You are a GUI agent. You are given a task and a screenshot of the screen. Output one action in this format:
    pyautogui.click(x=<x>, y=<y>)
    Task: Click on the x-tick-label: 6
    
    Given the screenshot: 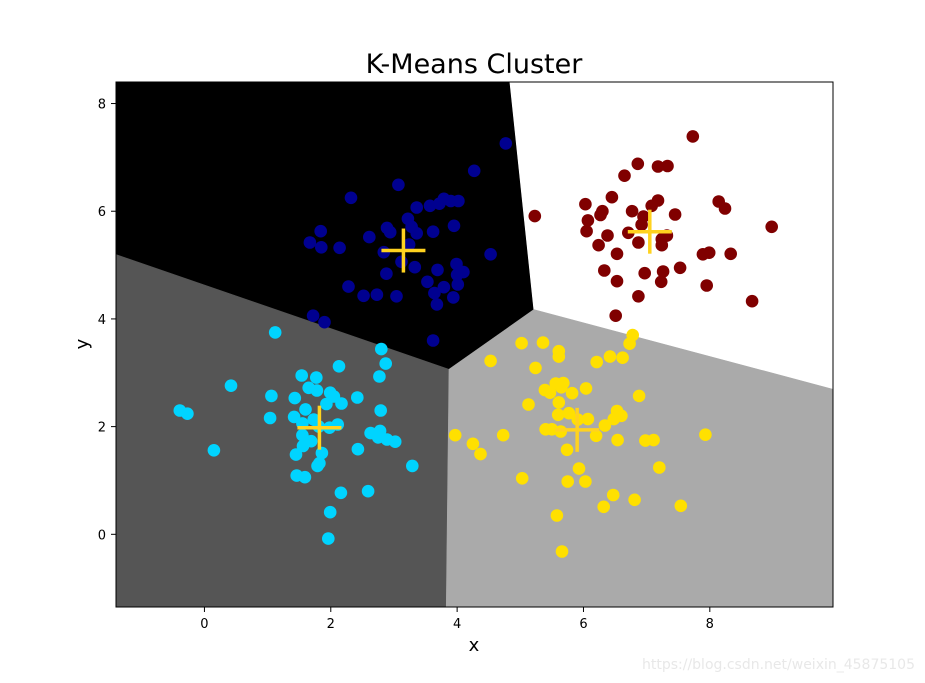 What is the action you would take?
    pyautogui.click(x=583, y=624)
    